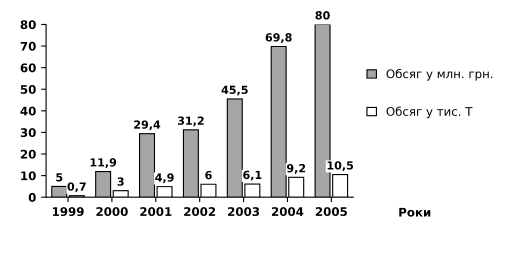  Describe the element at coordinates (28, 25) in the screenshot. I see `y-tick-label: 80` at that location.